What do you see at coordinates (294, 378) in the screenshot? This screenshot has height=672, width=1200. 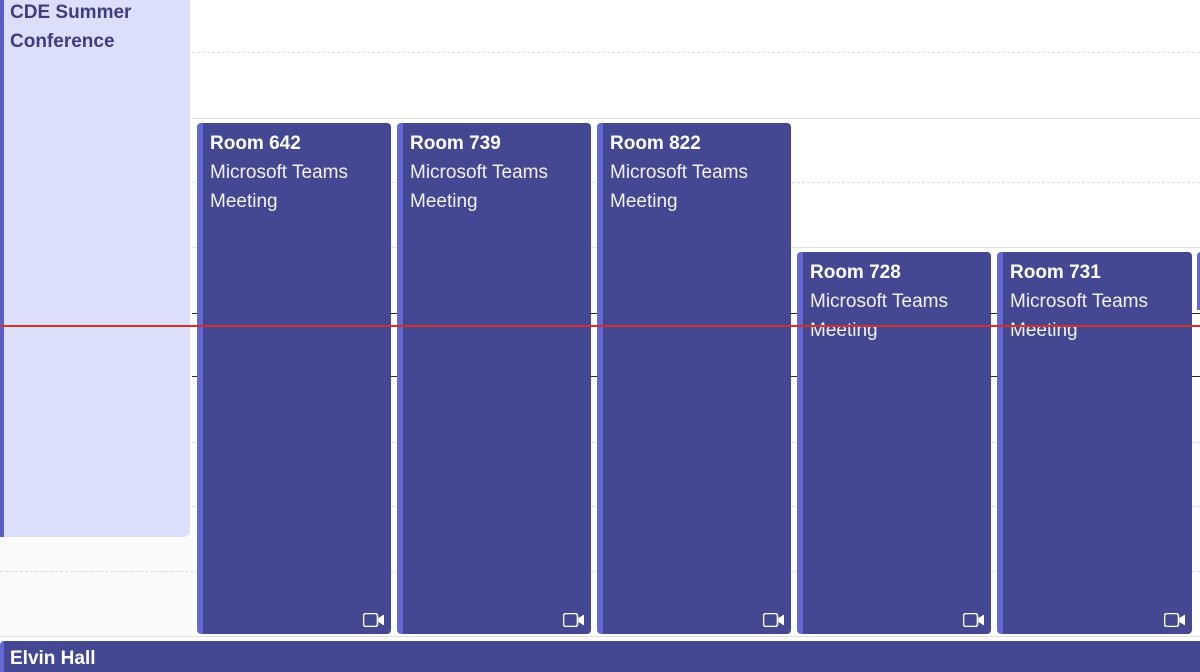 I see `event-room-642: Room 642 Microsoft Teams Meeting` at bounding box center [294, 378].